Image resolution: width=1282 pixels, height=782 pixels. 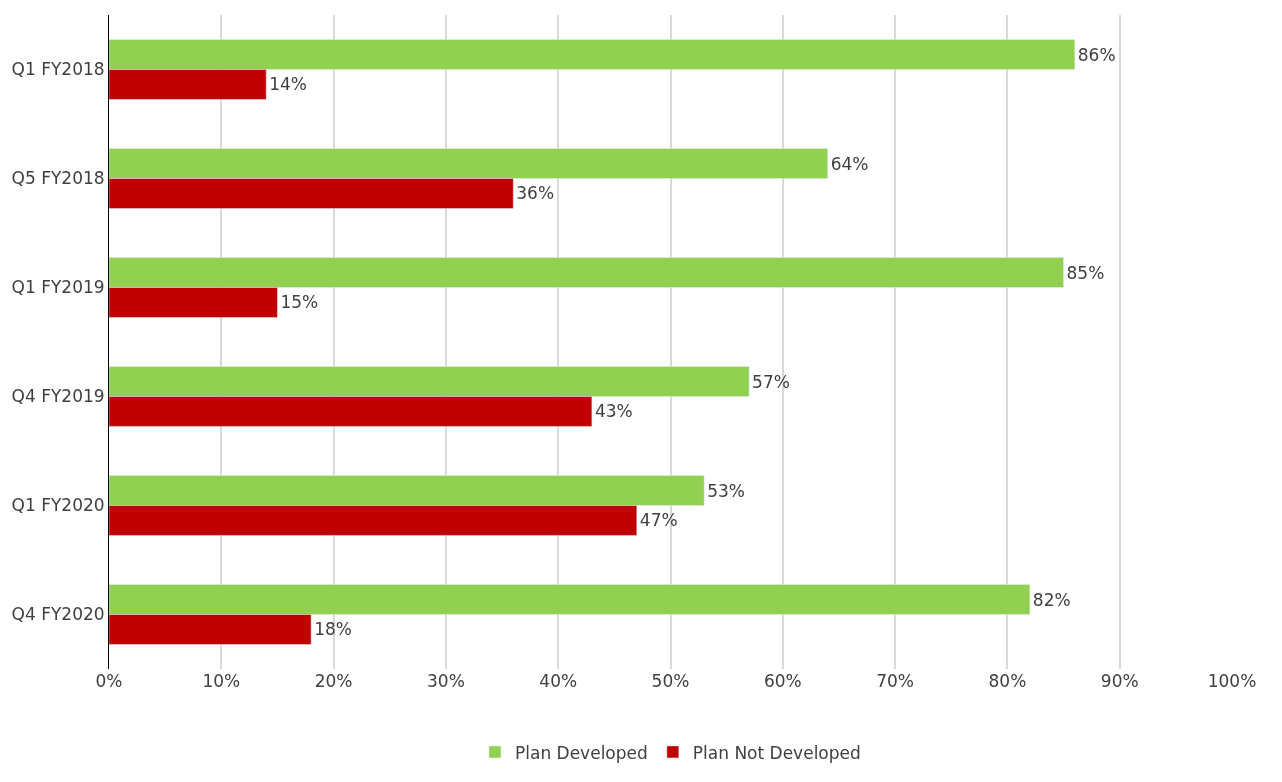 What do you see at coordinates (558, 681) in the screenshot?
I see `x-tick-label: 40%` at bounding box center [558, 681].